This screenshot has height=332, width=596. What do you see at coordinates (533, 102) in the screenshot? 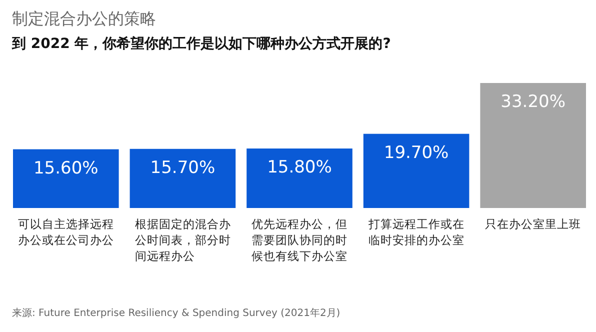
I see `data-label: 33.20%` at bounding box center [533, 102].